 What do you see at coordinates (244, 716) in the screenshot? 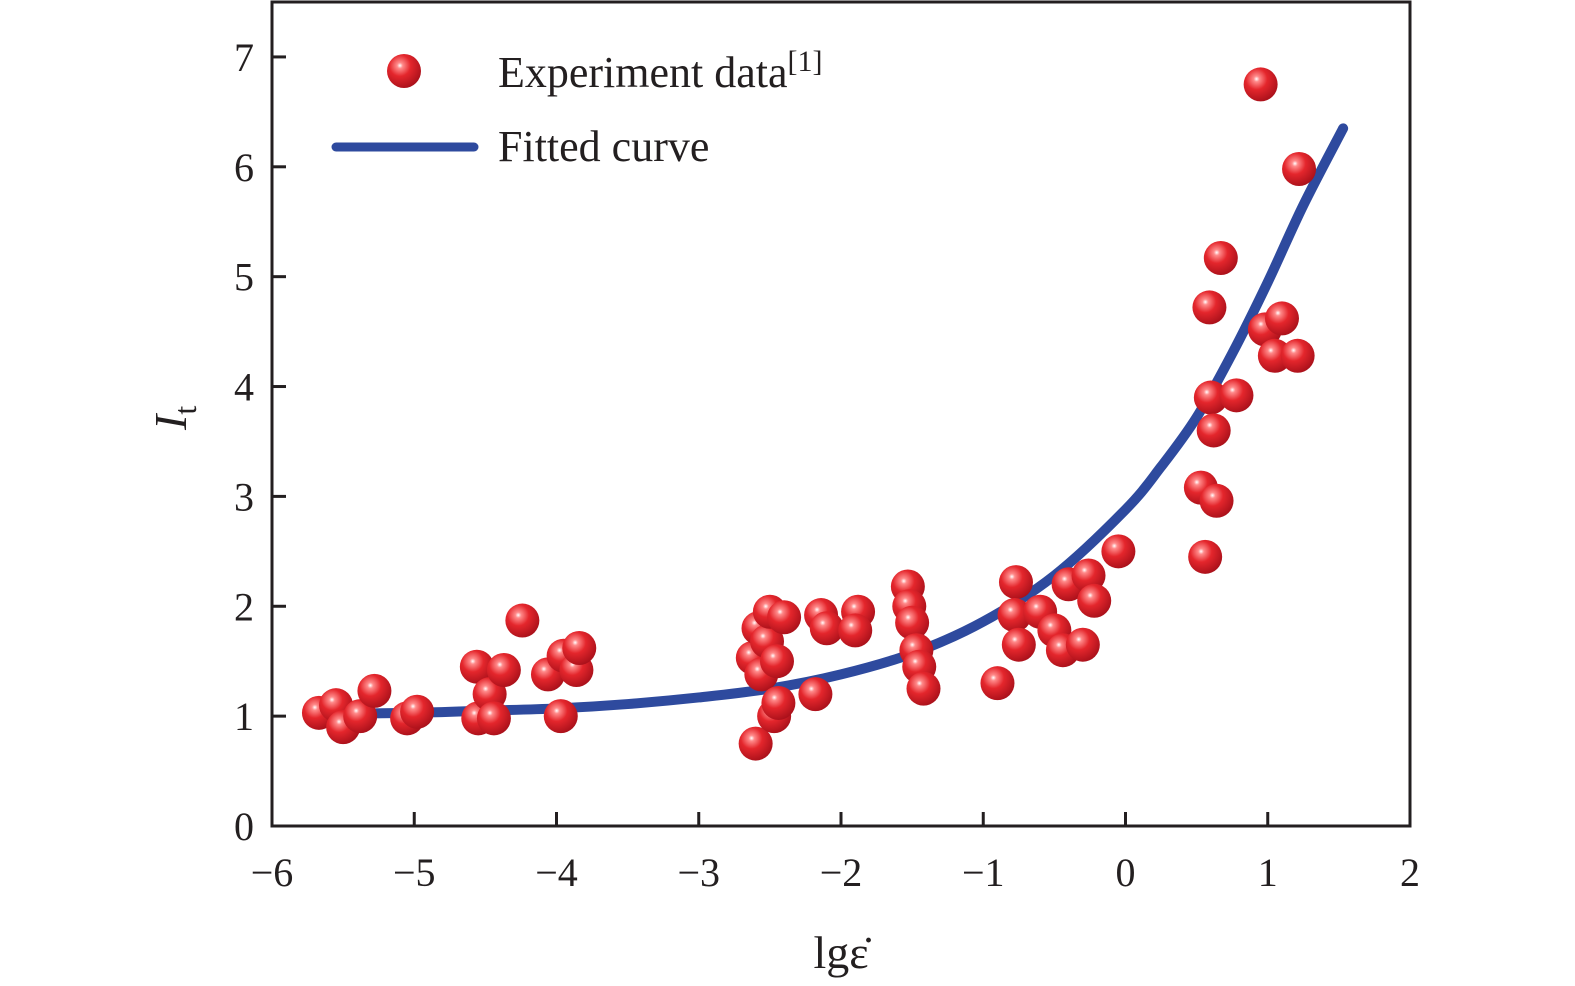
I see `y-tick-label: 1` at bounding box center [244, 716].